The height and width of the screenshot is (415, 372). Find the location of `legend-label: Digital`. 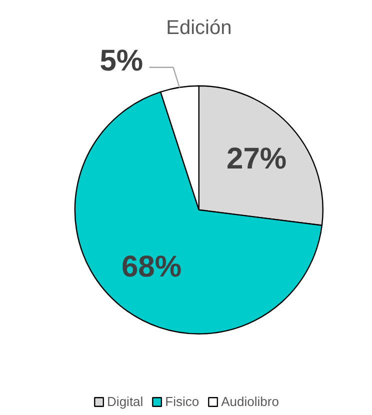

legend-label: Digital is located at coordinates (125, 401).